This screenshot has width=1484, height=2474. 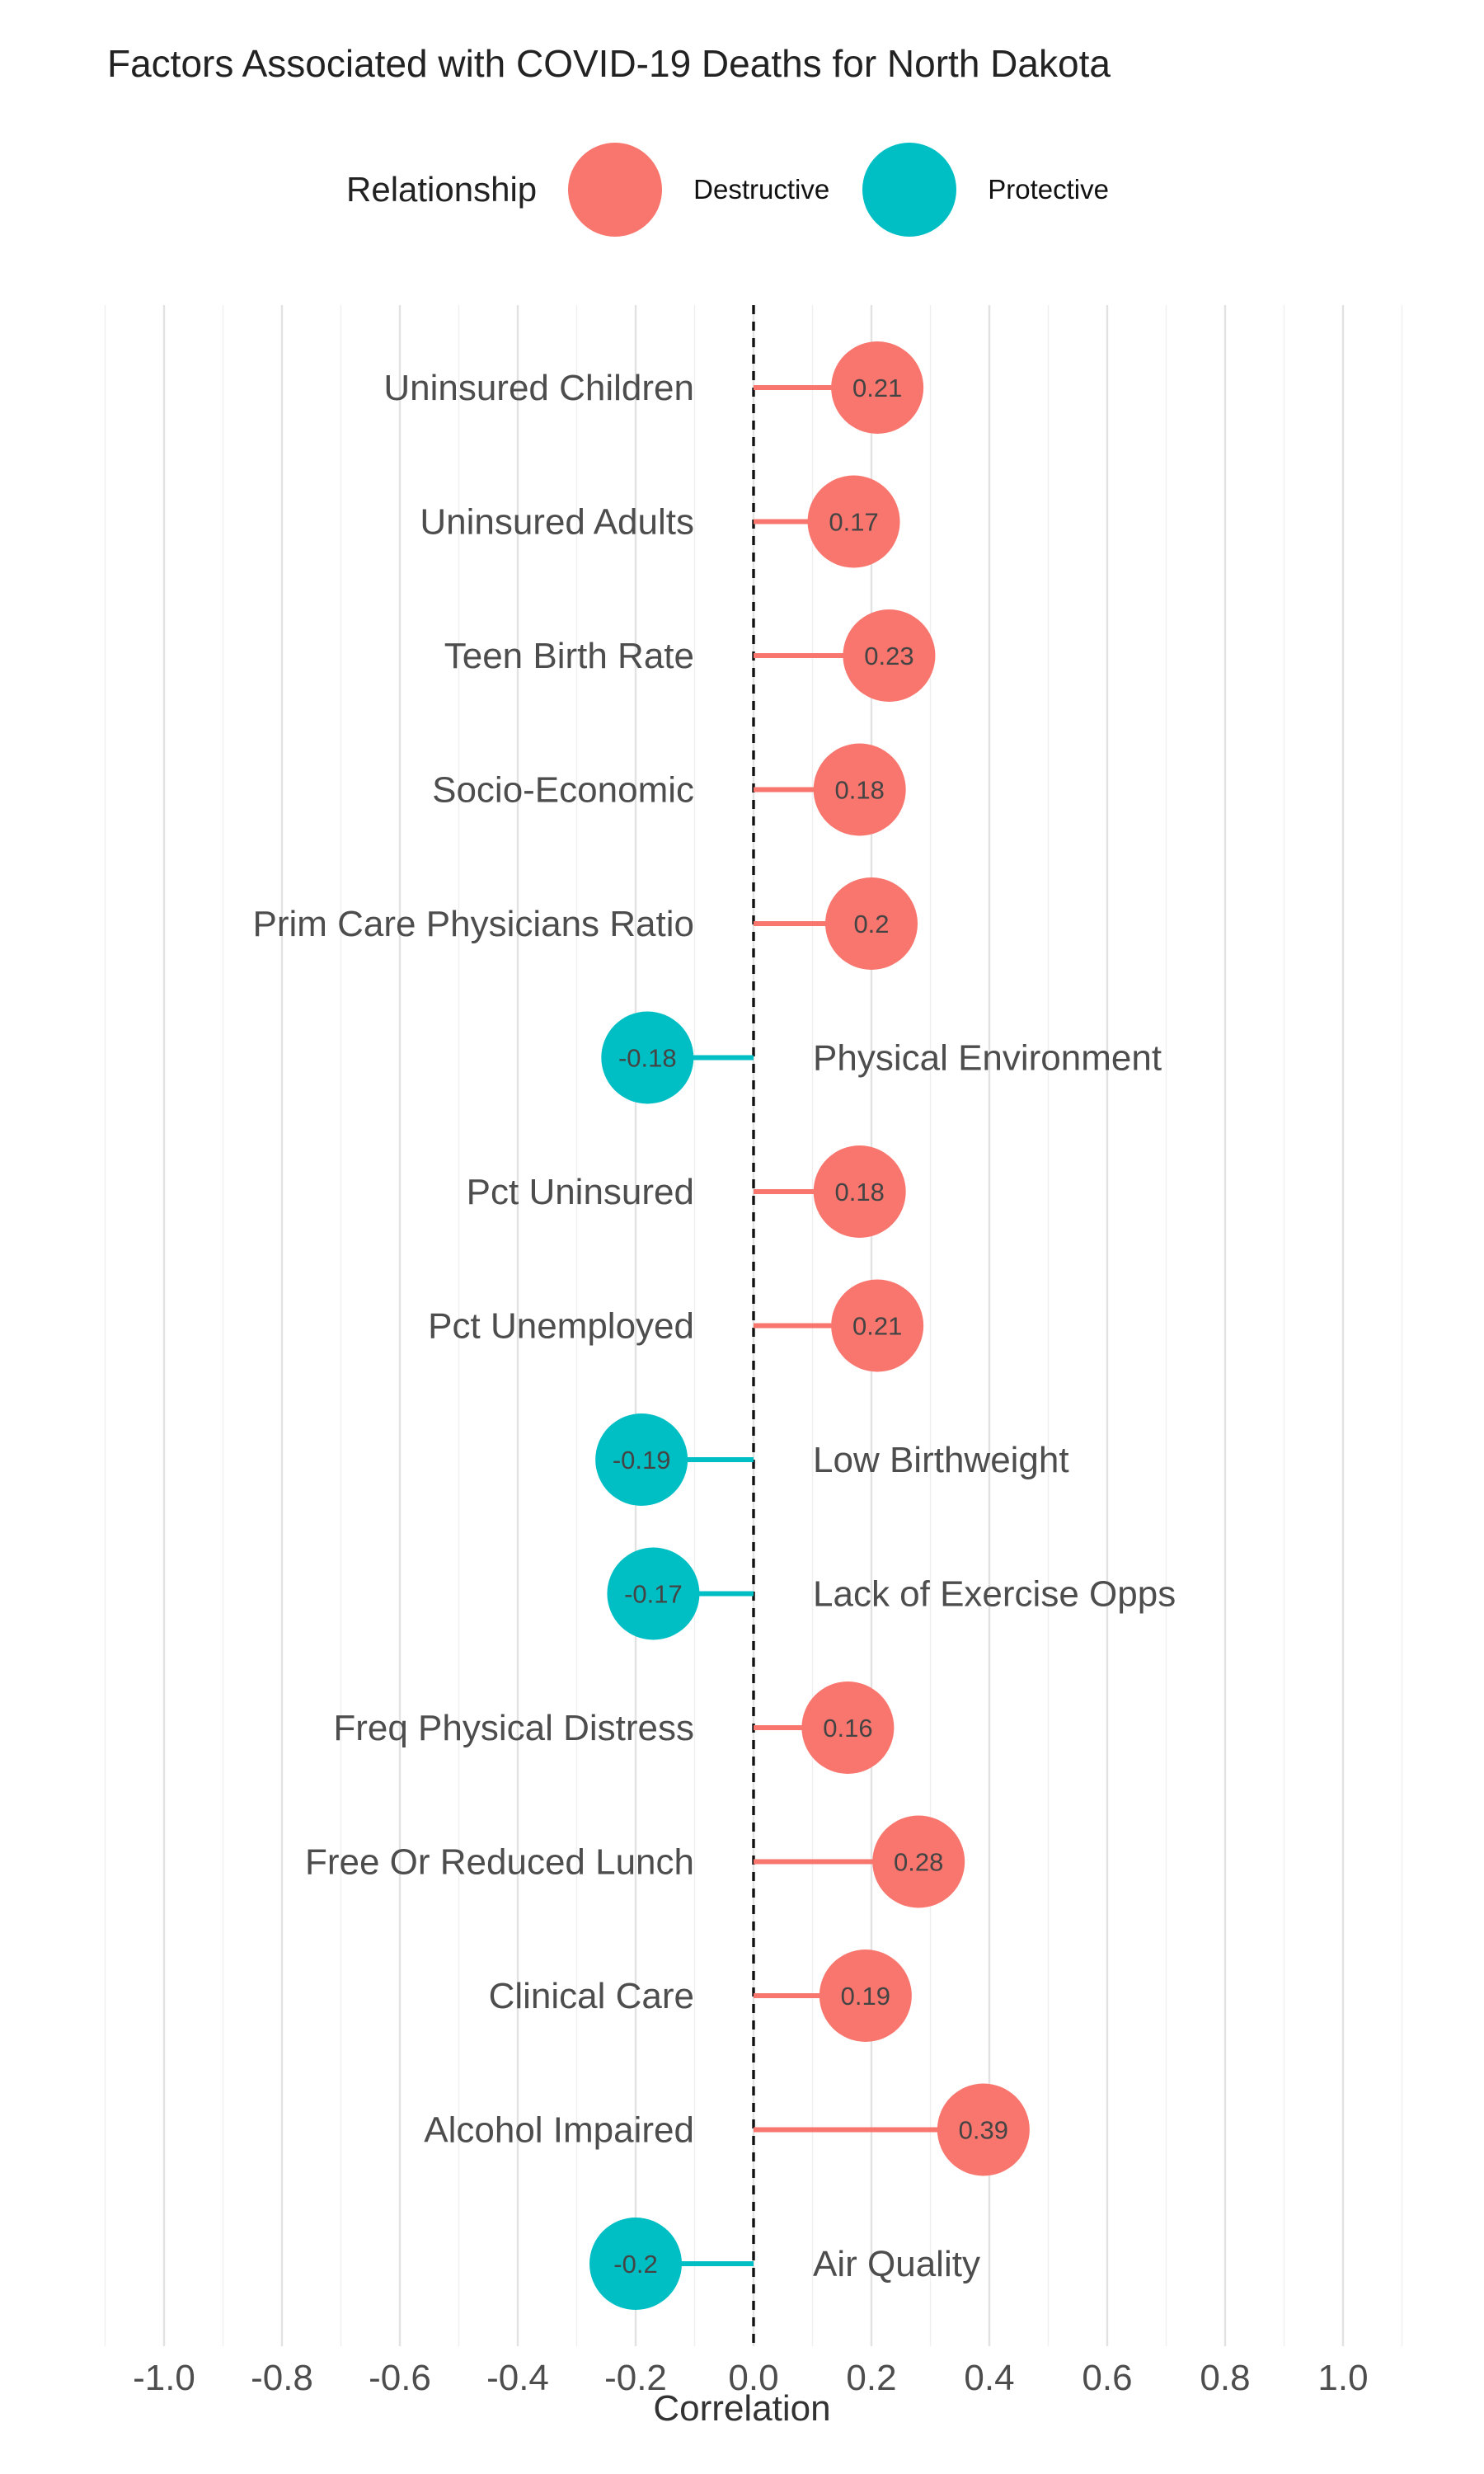 I want to click on category-label: Pct Unemployed, so click(x=561, y=1326).